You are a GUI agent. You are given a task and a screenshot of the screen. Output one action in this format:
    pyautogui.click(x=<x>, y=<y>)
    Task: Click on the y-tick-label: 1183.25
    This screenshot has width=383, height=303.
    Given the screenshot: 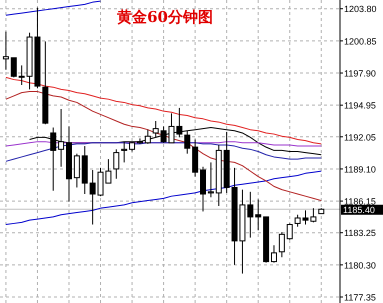 What is the action you would take?
    pyautogui.click(x=360, y=233)
    